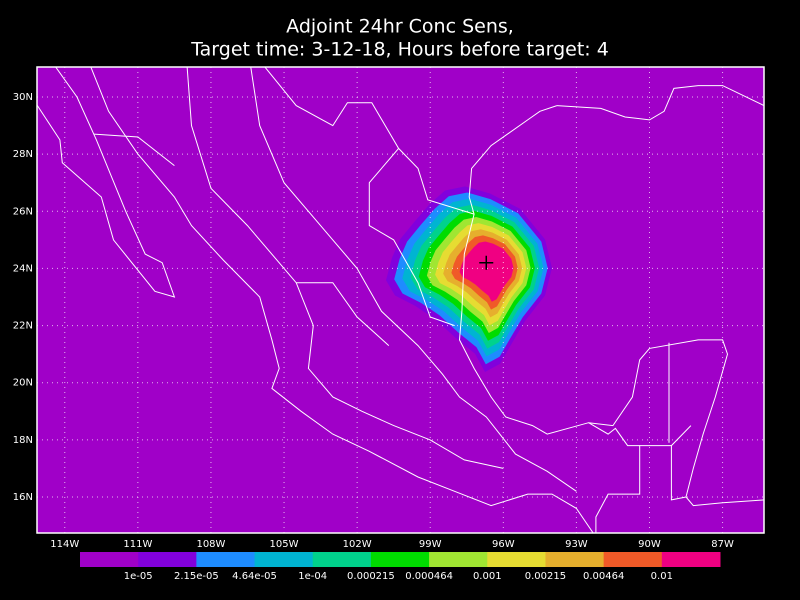 The image size is (800, 600). I want to click on x-tick-label: 114W, so click(64, 544).